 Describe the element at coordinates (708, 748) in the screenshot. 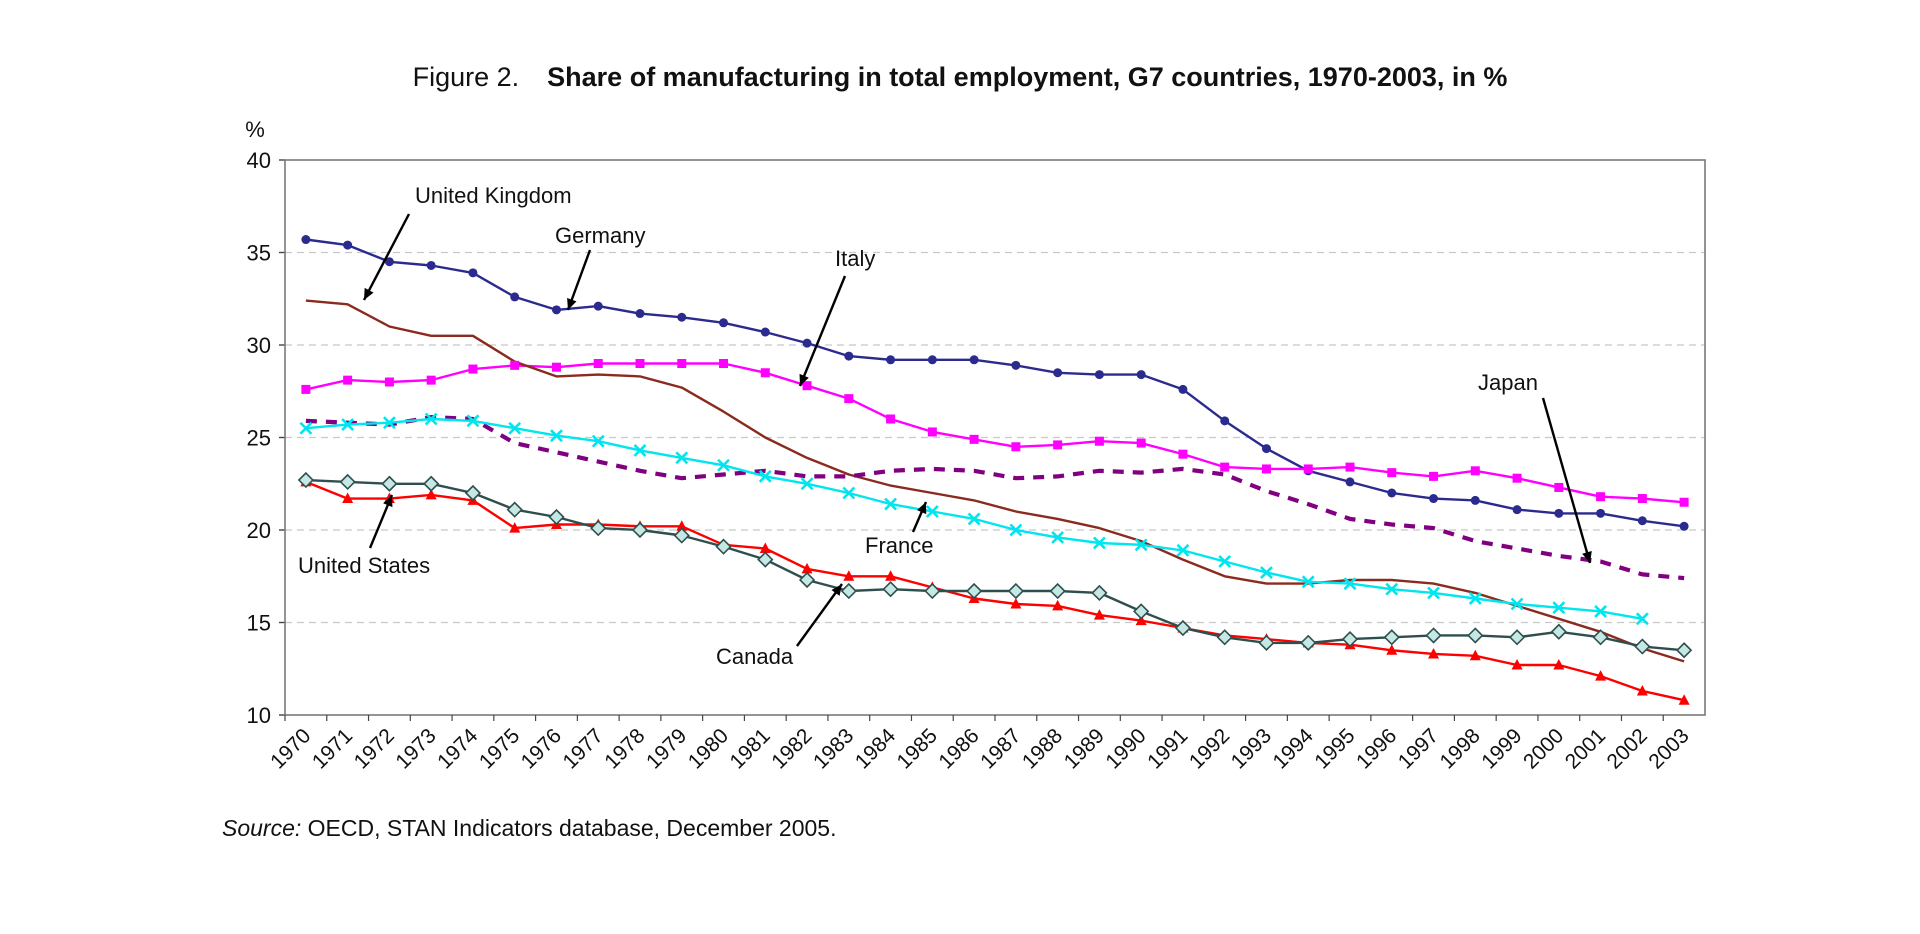

I see `x-tick-label: 1980` at that location.